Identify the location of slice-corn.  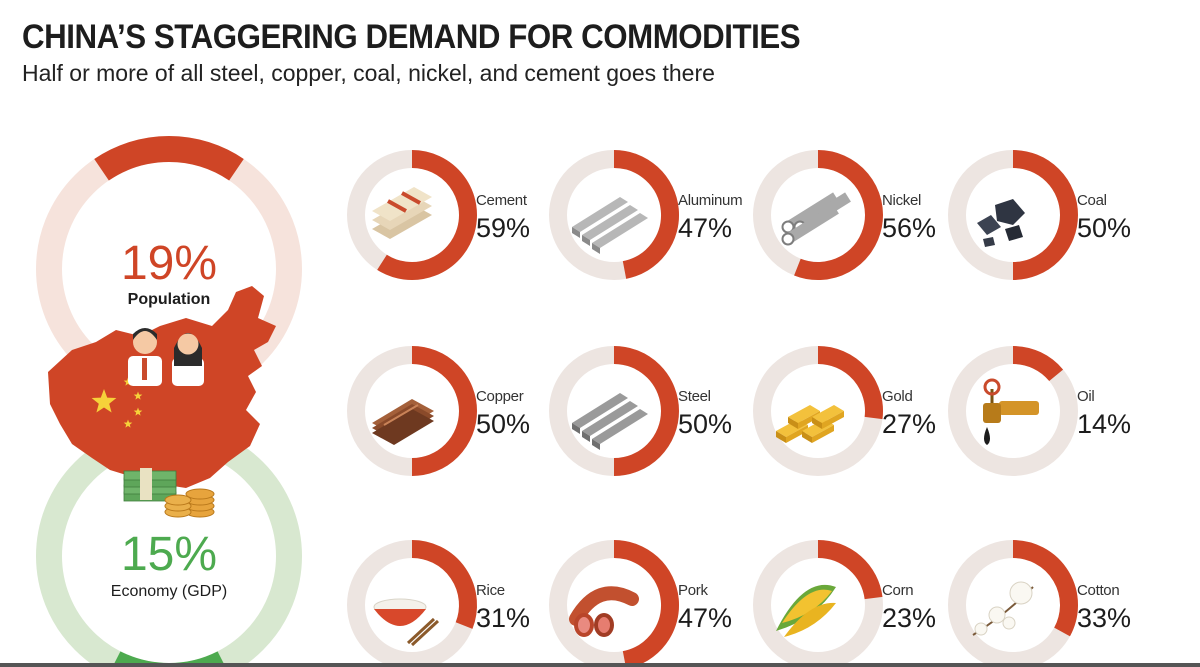
(850, 570).